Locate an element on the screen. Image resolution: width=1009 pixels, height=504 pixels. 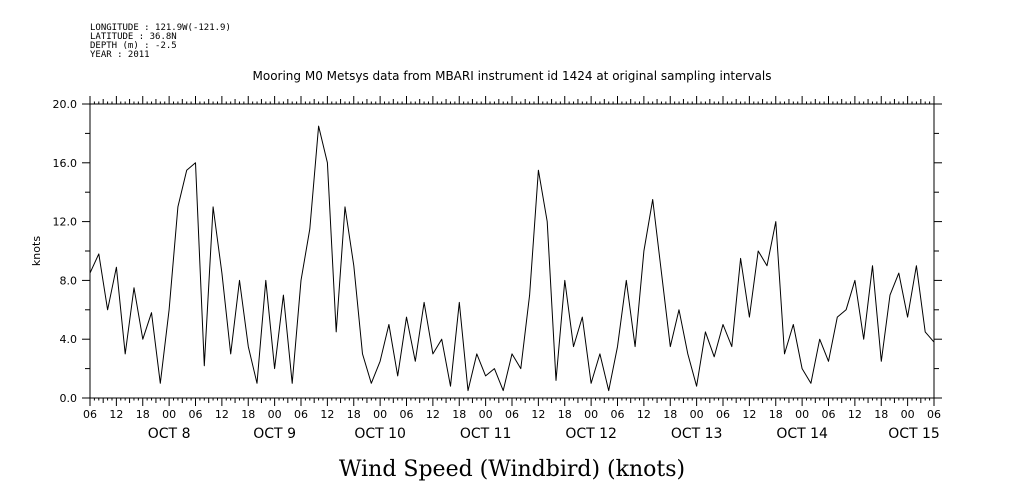
depth-label: DEPTH (m) : -2.5 is located at coordinates (133, 46).